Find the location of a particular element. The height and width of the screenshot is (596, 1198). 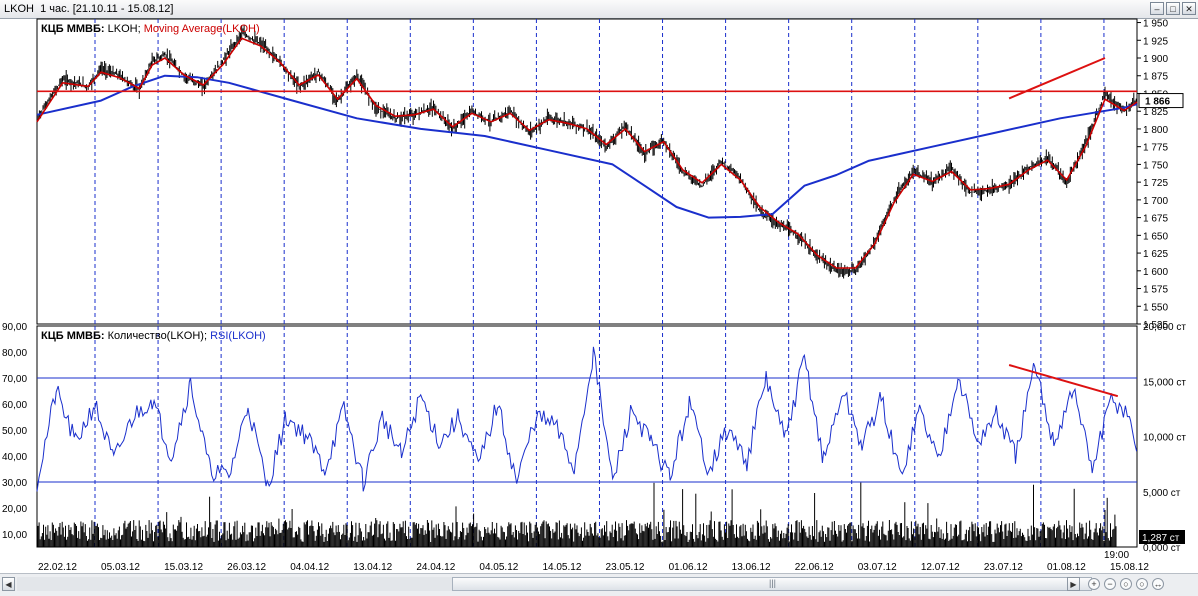

close-button: ✕ is located at coordinates (1189, 8).